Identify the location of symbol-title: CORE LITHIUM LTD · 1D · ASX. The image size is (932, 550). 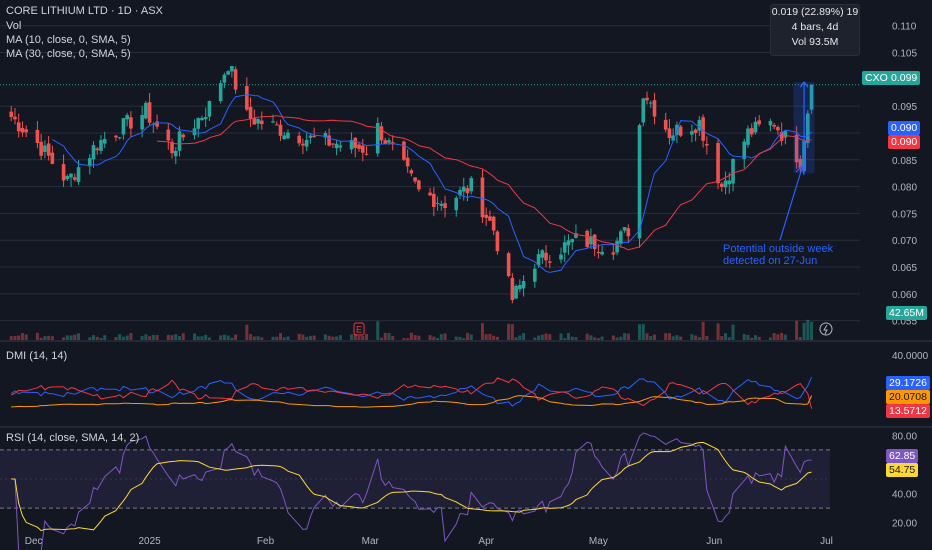
(84, 11).